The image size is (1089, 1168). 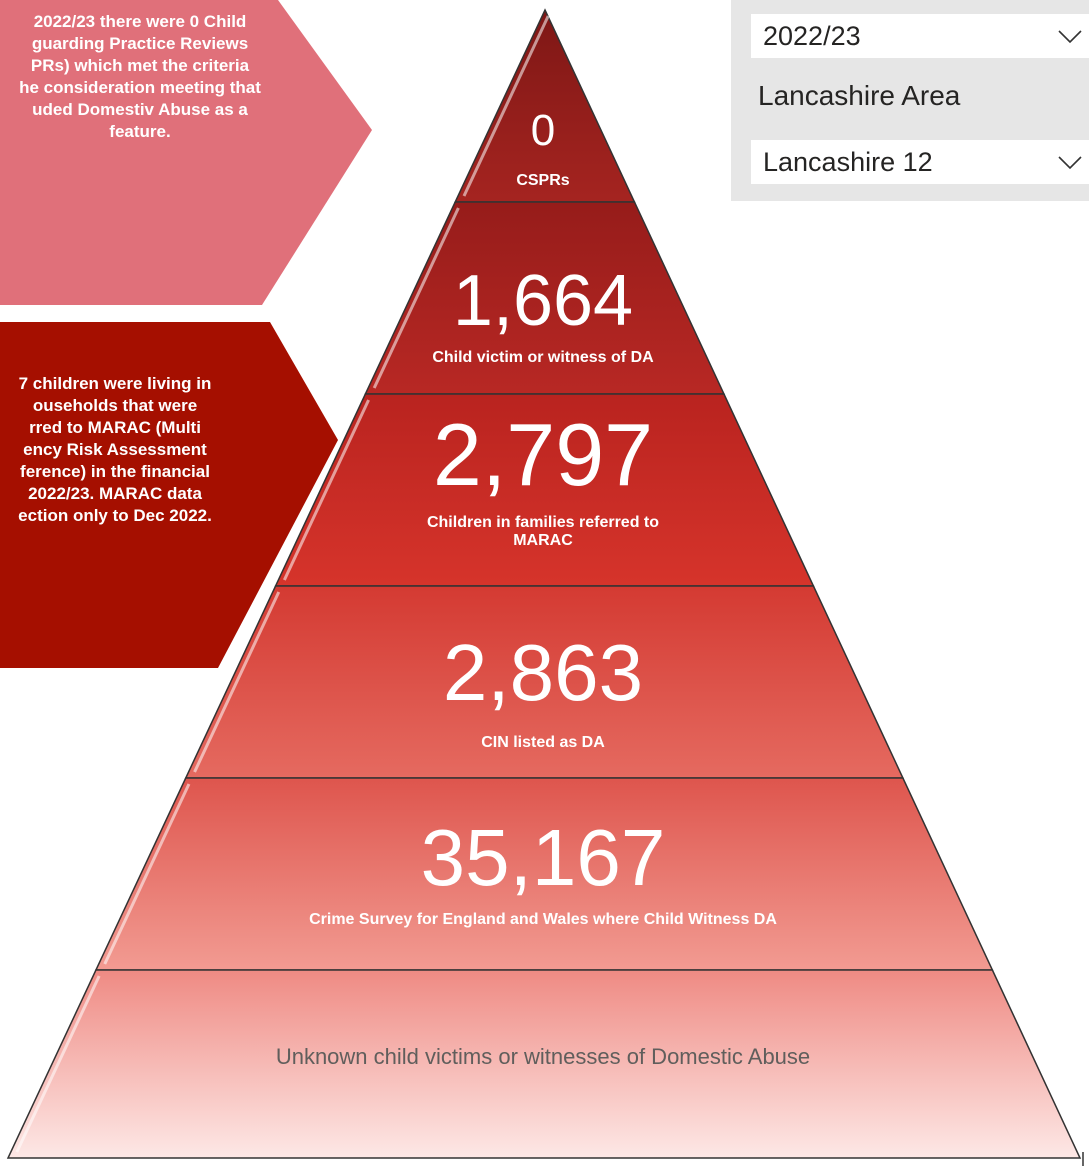 I want to click on callout-line: 2022/23 there were 0 Child, so click(x=140, y=21).